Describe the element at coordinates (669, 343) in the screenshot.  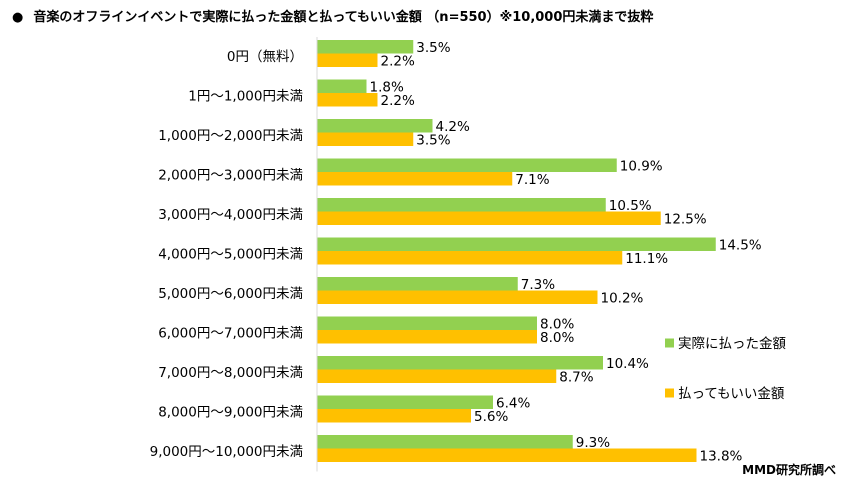
I see `legend-swatch-paid` at that location.